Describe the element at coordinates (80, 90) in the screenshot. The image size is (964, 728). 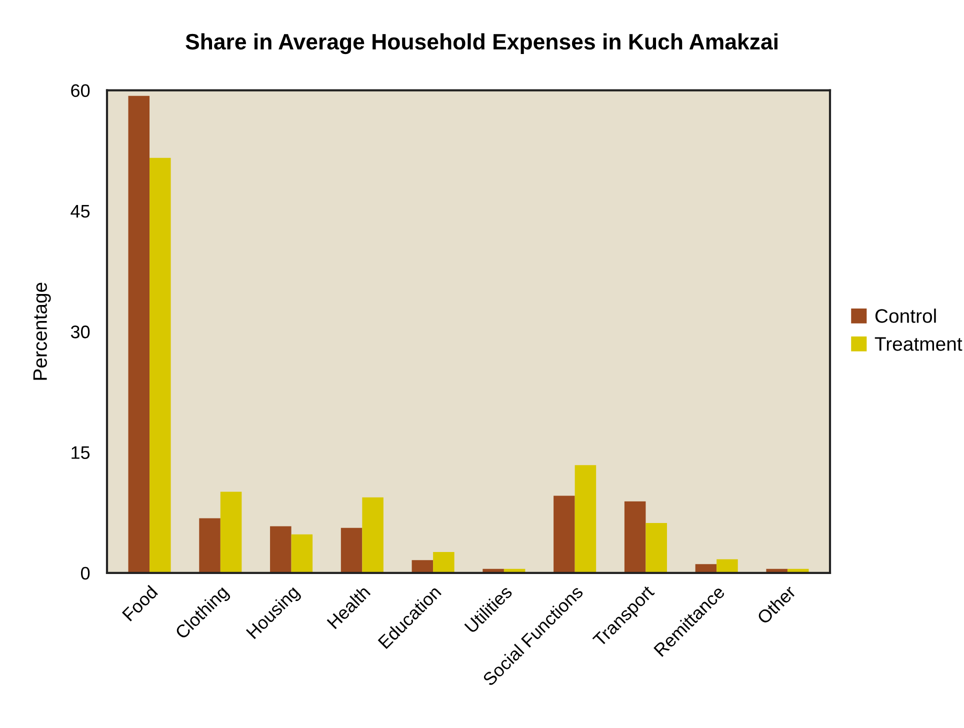
I see `y-tick-label: 60` at that location.